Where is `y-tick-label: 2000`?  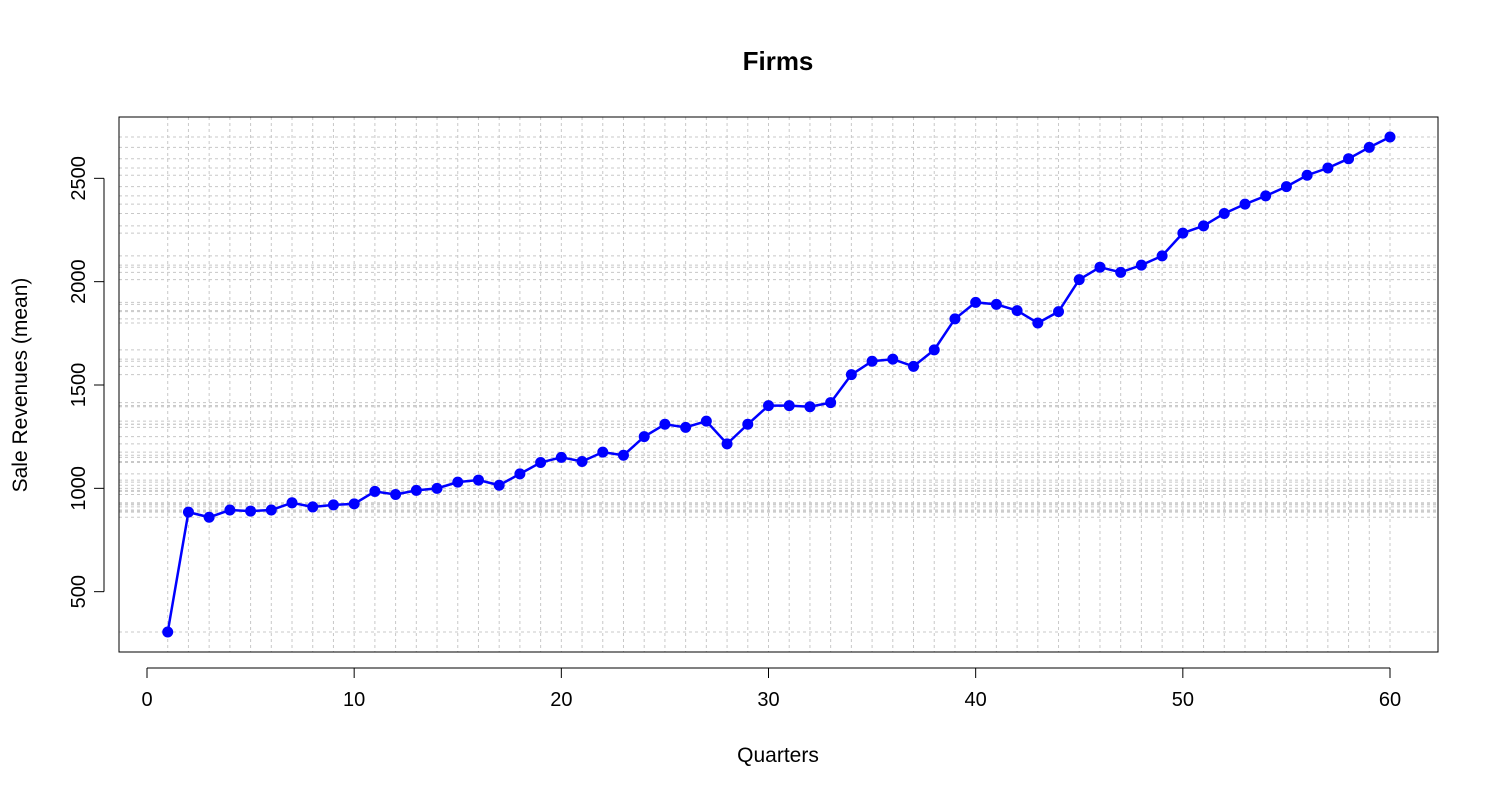
y-tick-label: 2000 is located at coordinates (79, 281).